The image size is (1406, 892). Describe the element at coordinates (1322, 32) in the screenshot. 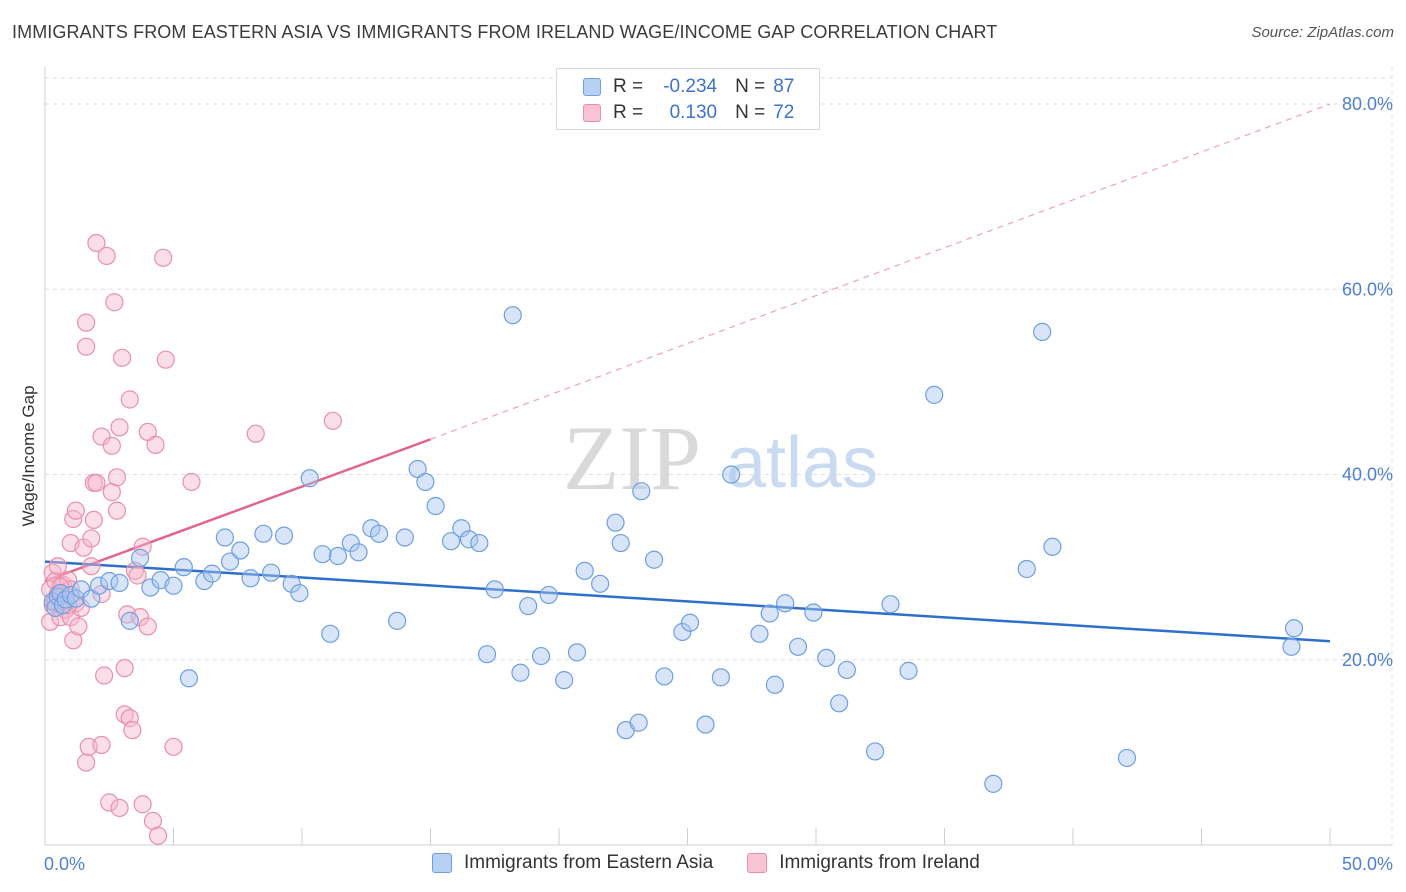

I see `source-note: Source: ZipAtlas.com` at that location.